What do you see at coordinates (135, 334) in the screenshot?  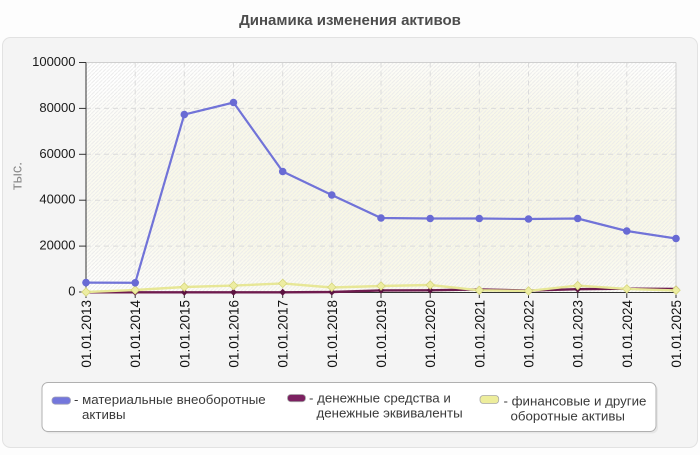 I see `svg-text: 01.01.2014` at bounding box center [135, 334].